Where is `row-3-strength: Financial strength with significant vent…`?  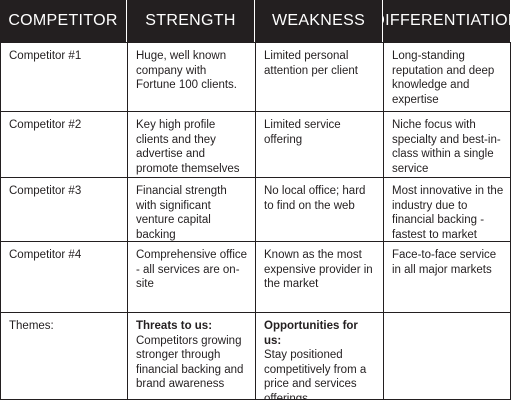
row-3-strength: Financial strength with significant vent… is located at coordinates (191, 209).